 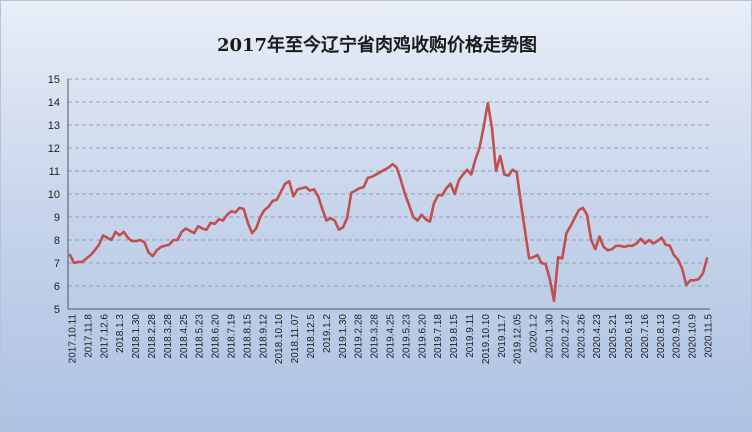 I want to click on x-tick-label: 2019.6.20, so click(x=422, y=336).